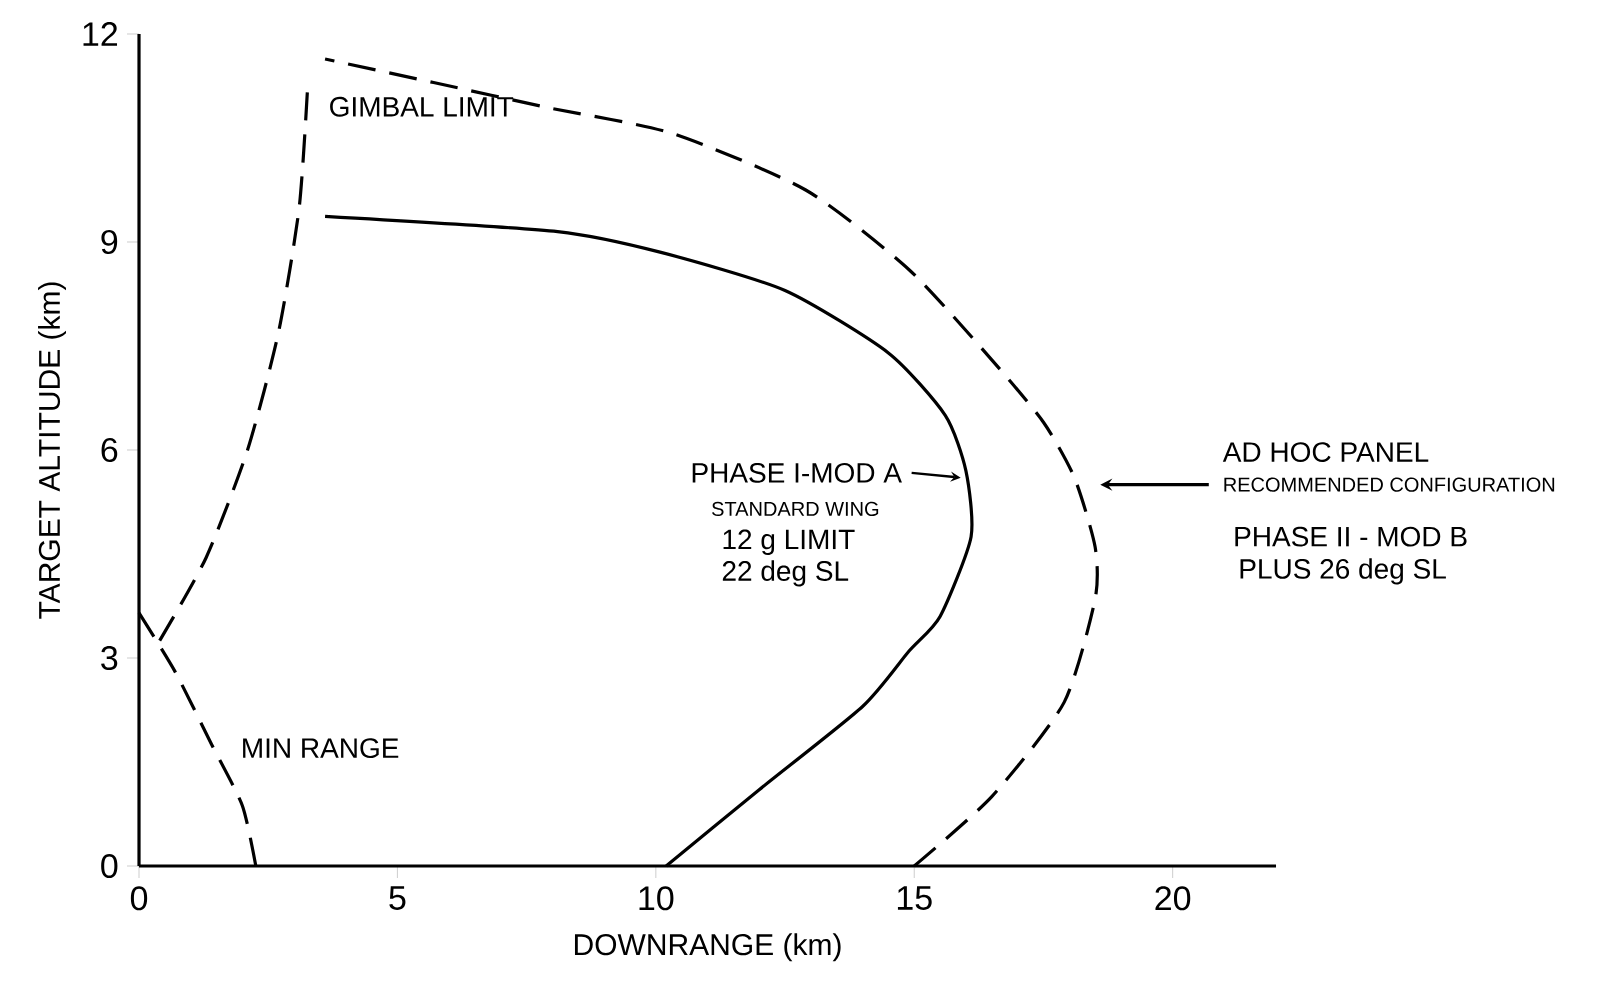 The height and width of the screenshot is (981, 1620). Describe the element at coordinates (109, 866) in the screenshot. I see `y-tick-label: 0` at that location.